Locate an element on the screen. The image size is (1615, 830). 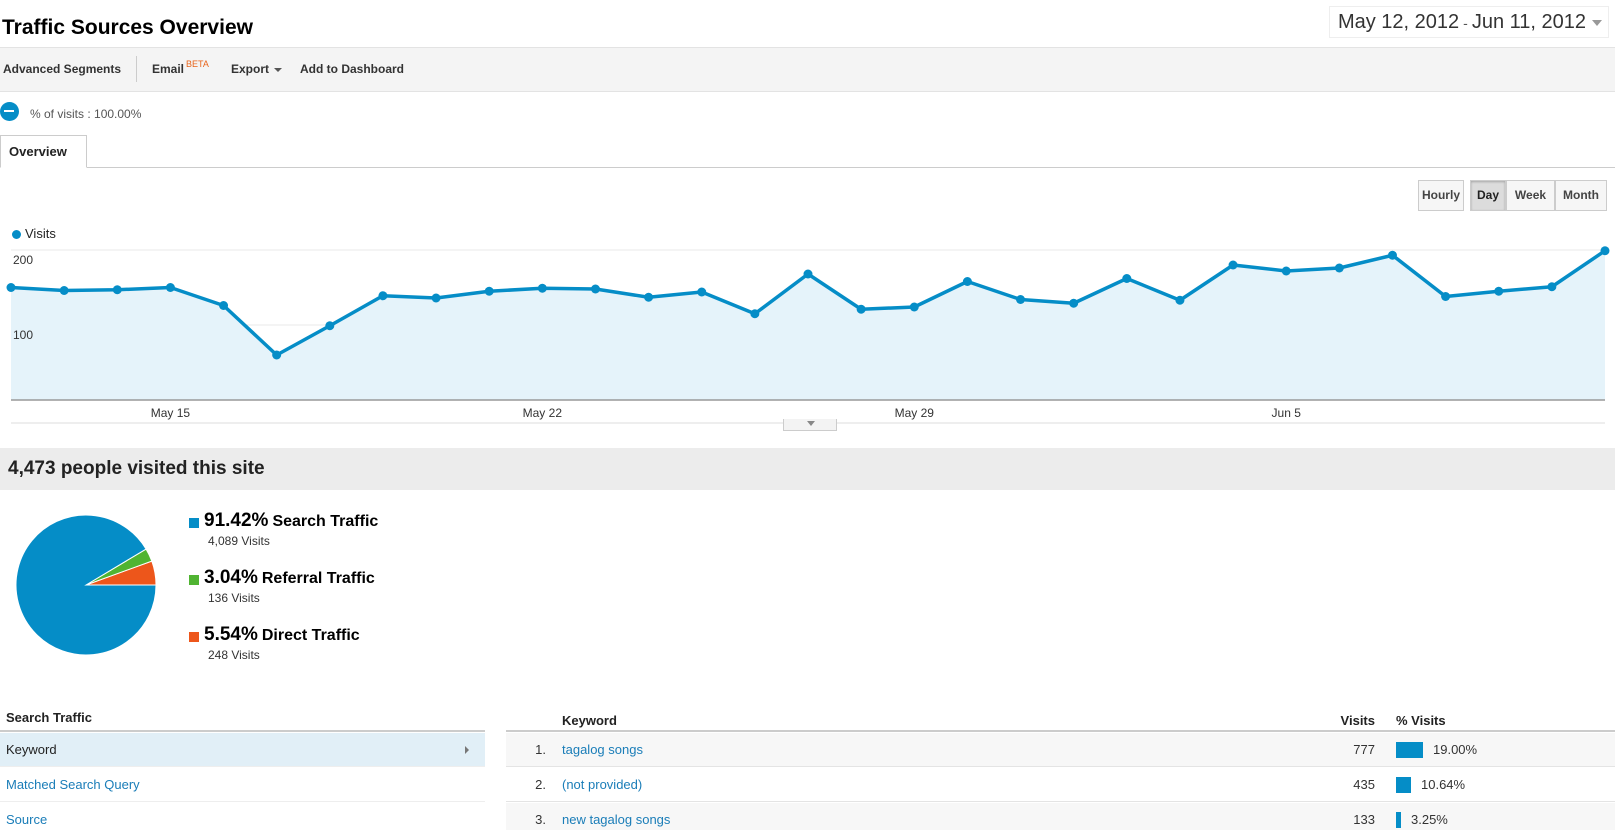
date-end: Jun 11, 2012 is located at coordinates (1528, 22).